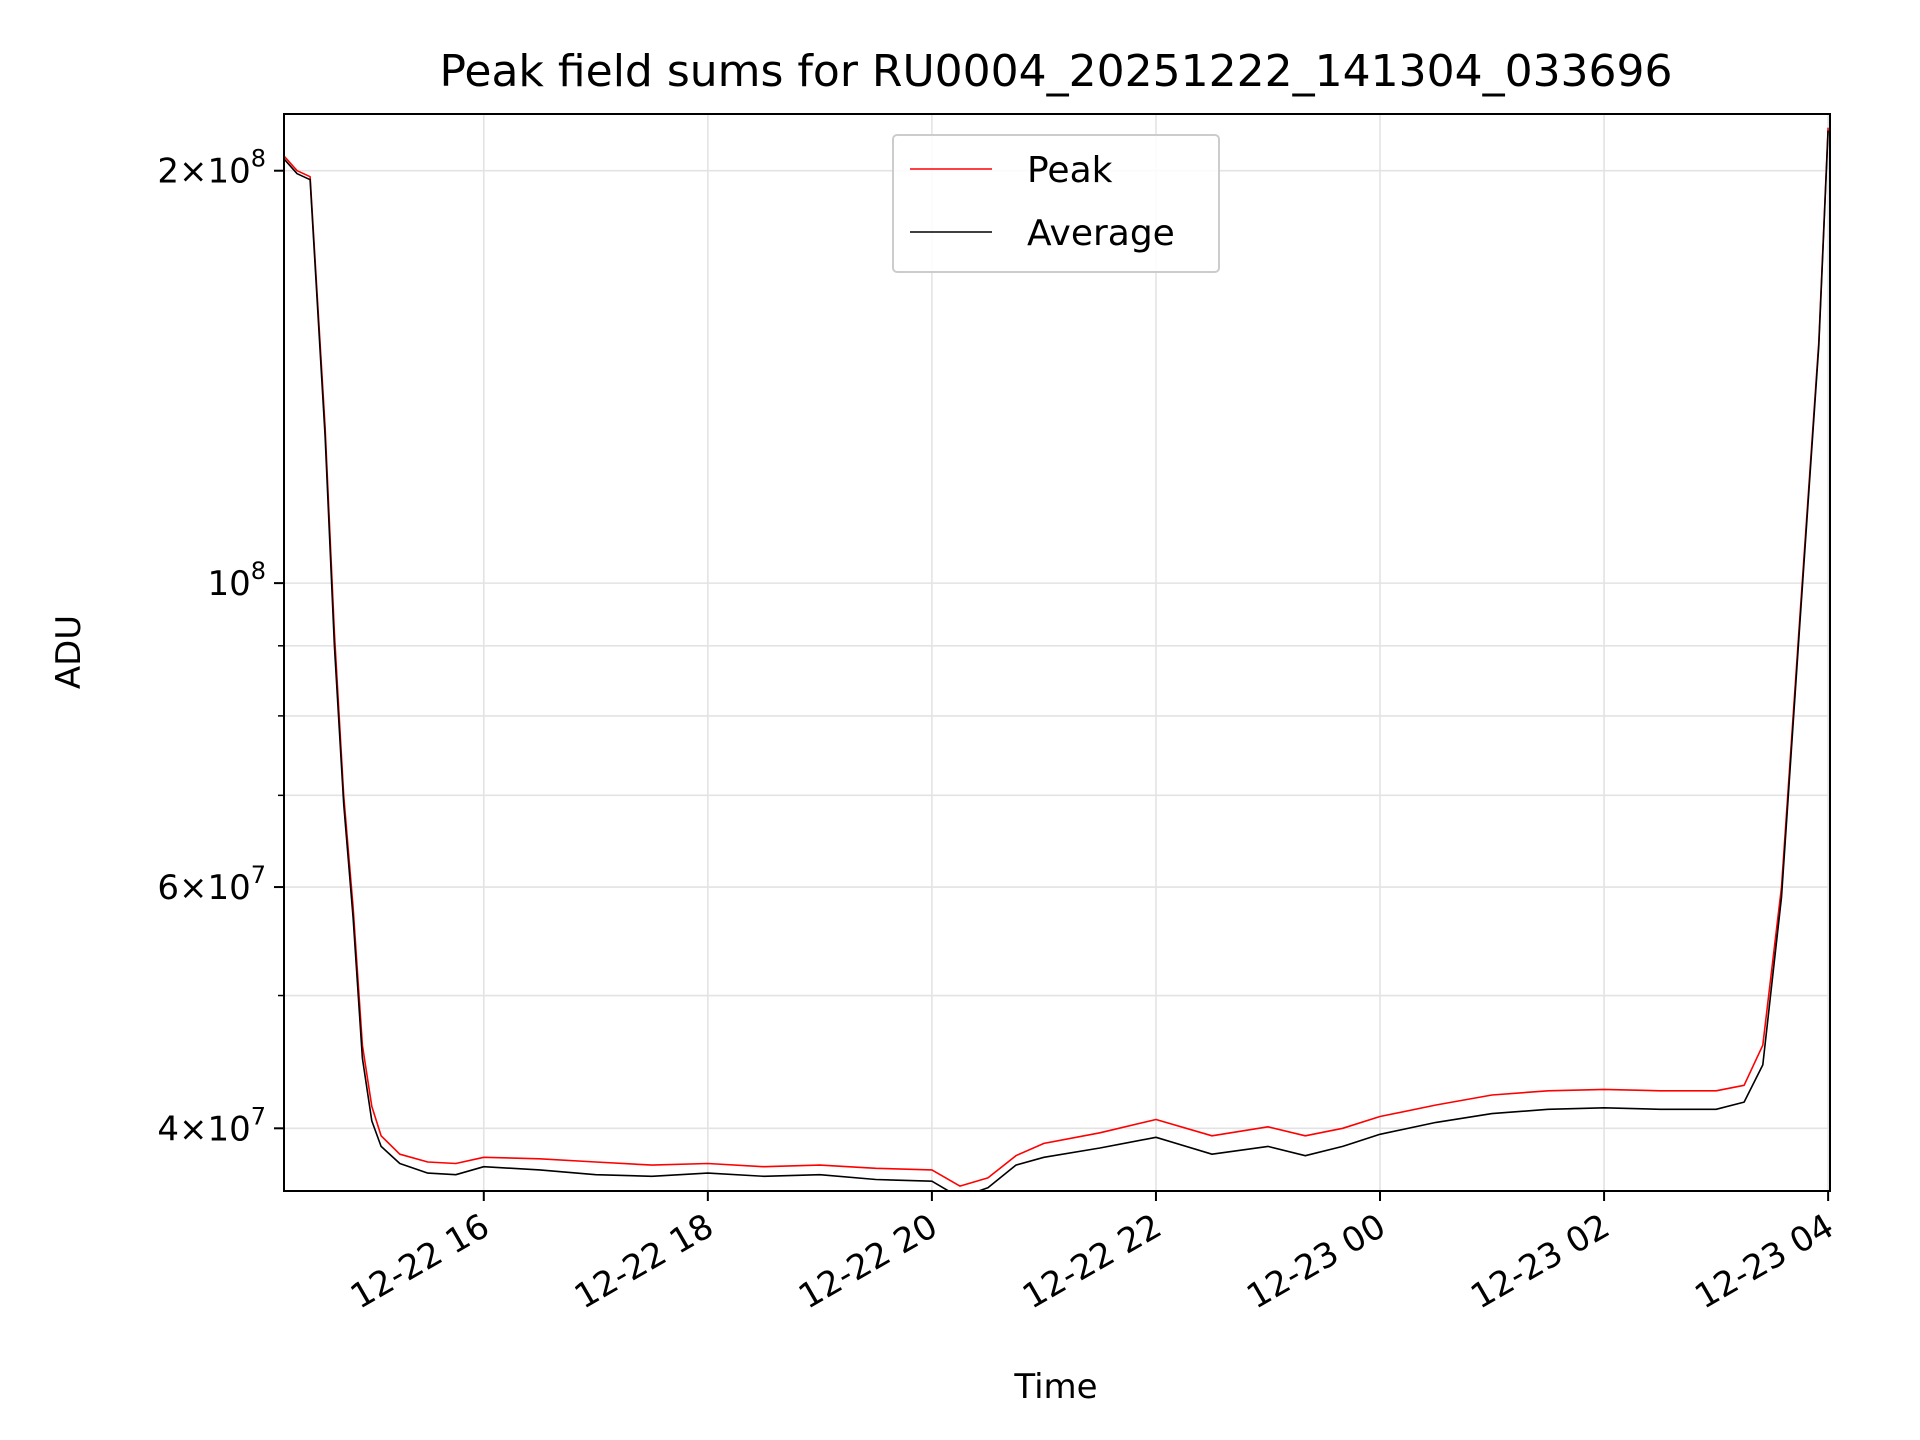 Image resolution: width=1920 pixels, height=1440 pixels. I want to click on y-tick-label: 108, so click(236, 580).